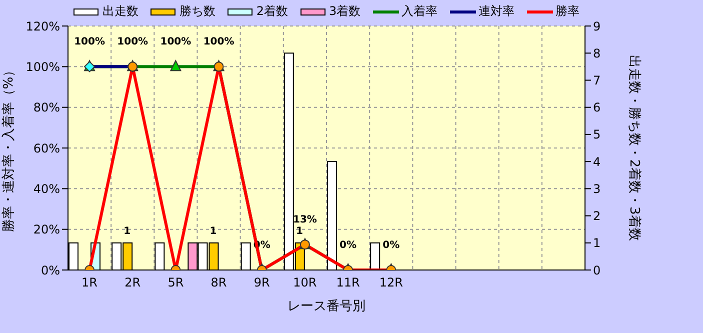 The height and width of the screenshot is (333, 703). I want to click on legend-label: 入着率, so click(420, 11).